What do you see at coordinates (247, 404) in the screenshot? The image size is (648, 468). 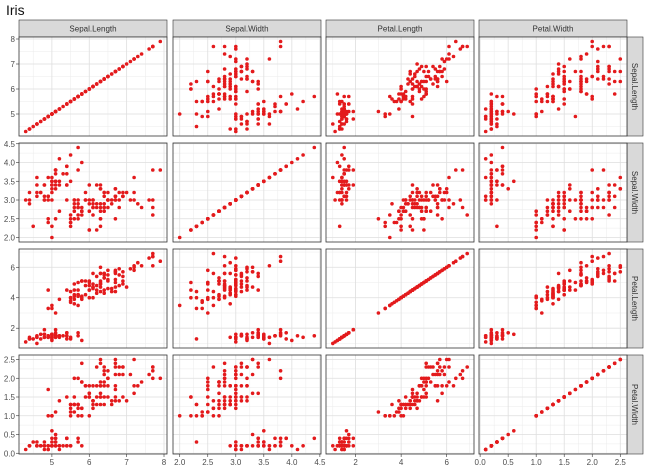 I see `panel-petal-width-vs-sepal-width` at bounding box center [247, 404].